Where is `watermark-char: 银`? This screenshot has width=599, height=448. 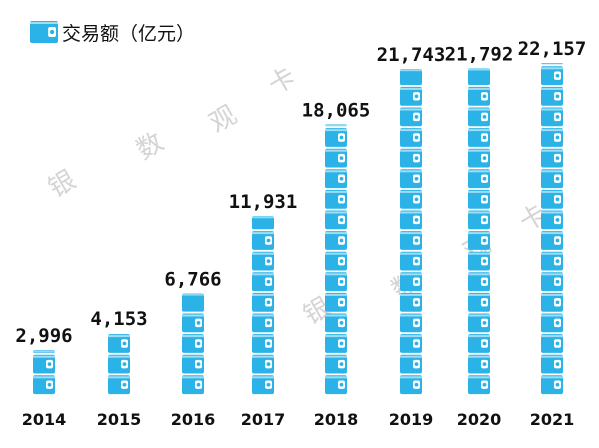 watermark-char: 银 is located at coordinates (63, 184).